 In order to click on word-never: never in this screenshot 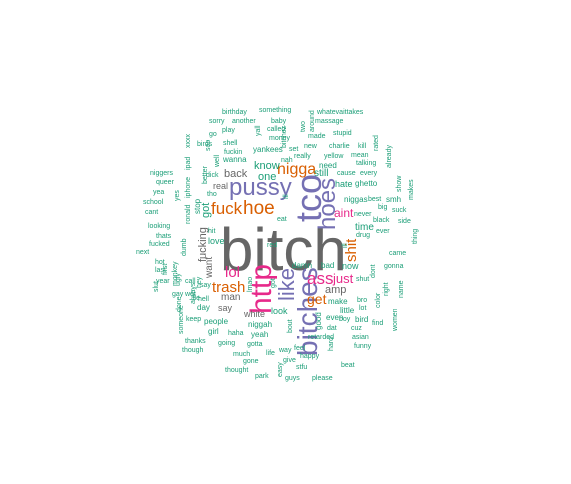, I will do `click(363, 214)`.